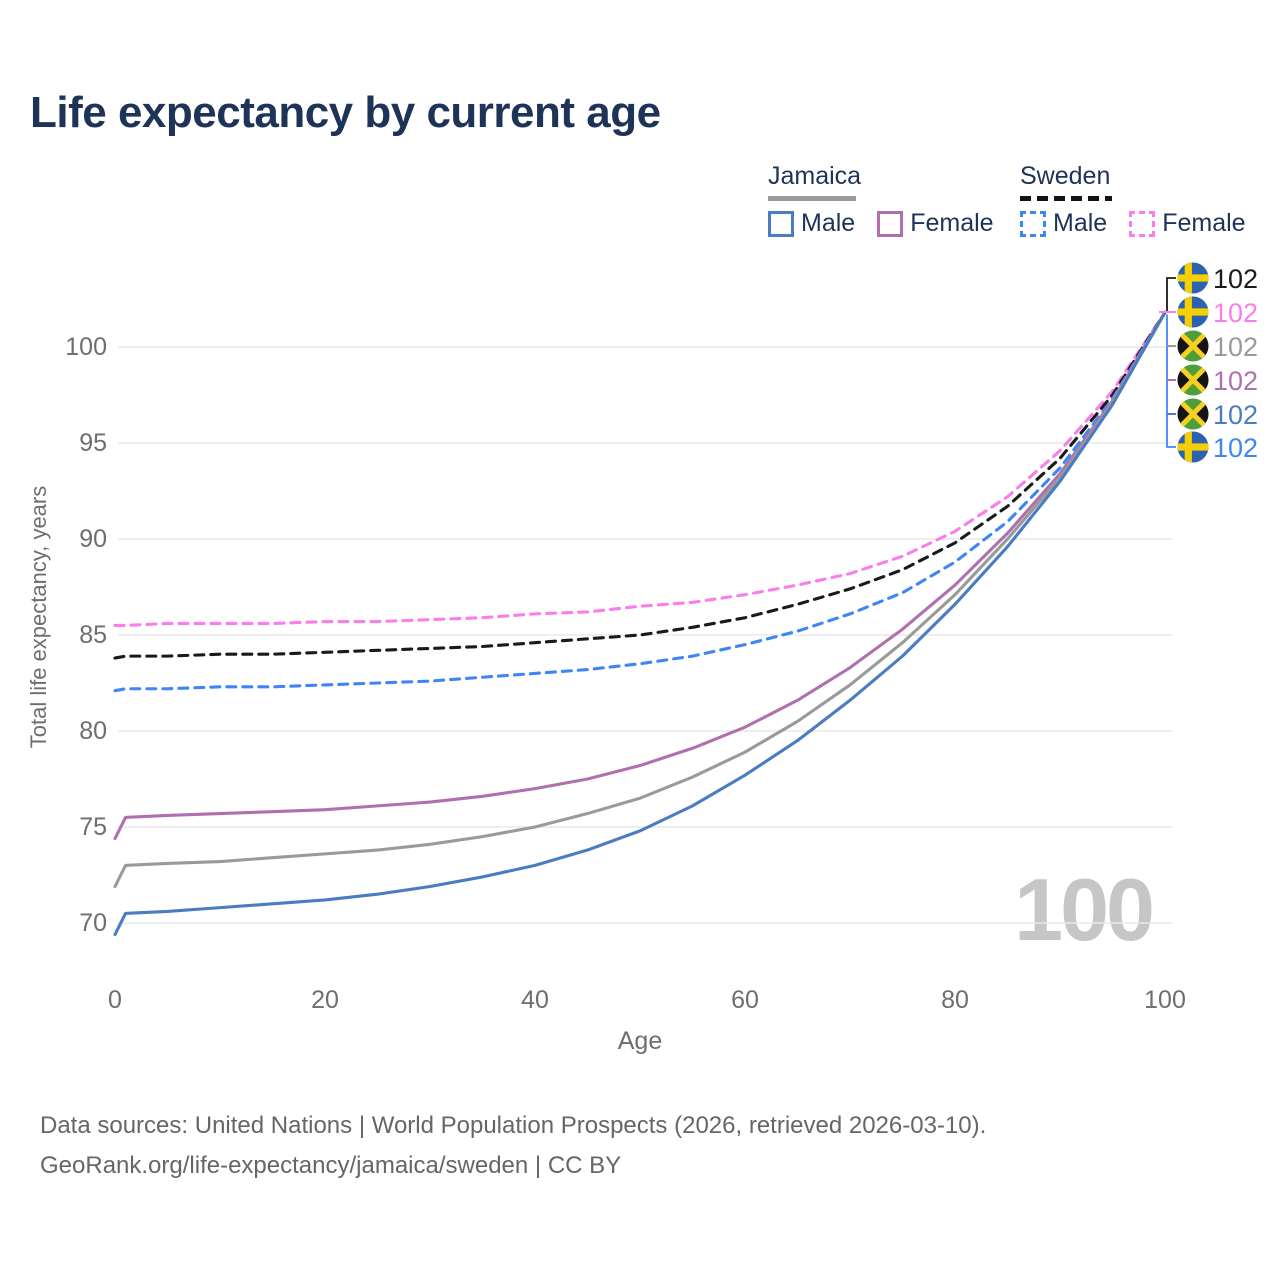 This screenshot has width=1280, height=1280. I want to click on legend-row-jamaica: Male Female, so click(892, 223).